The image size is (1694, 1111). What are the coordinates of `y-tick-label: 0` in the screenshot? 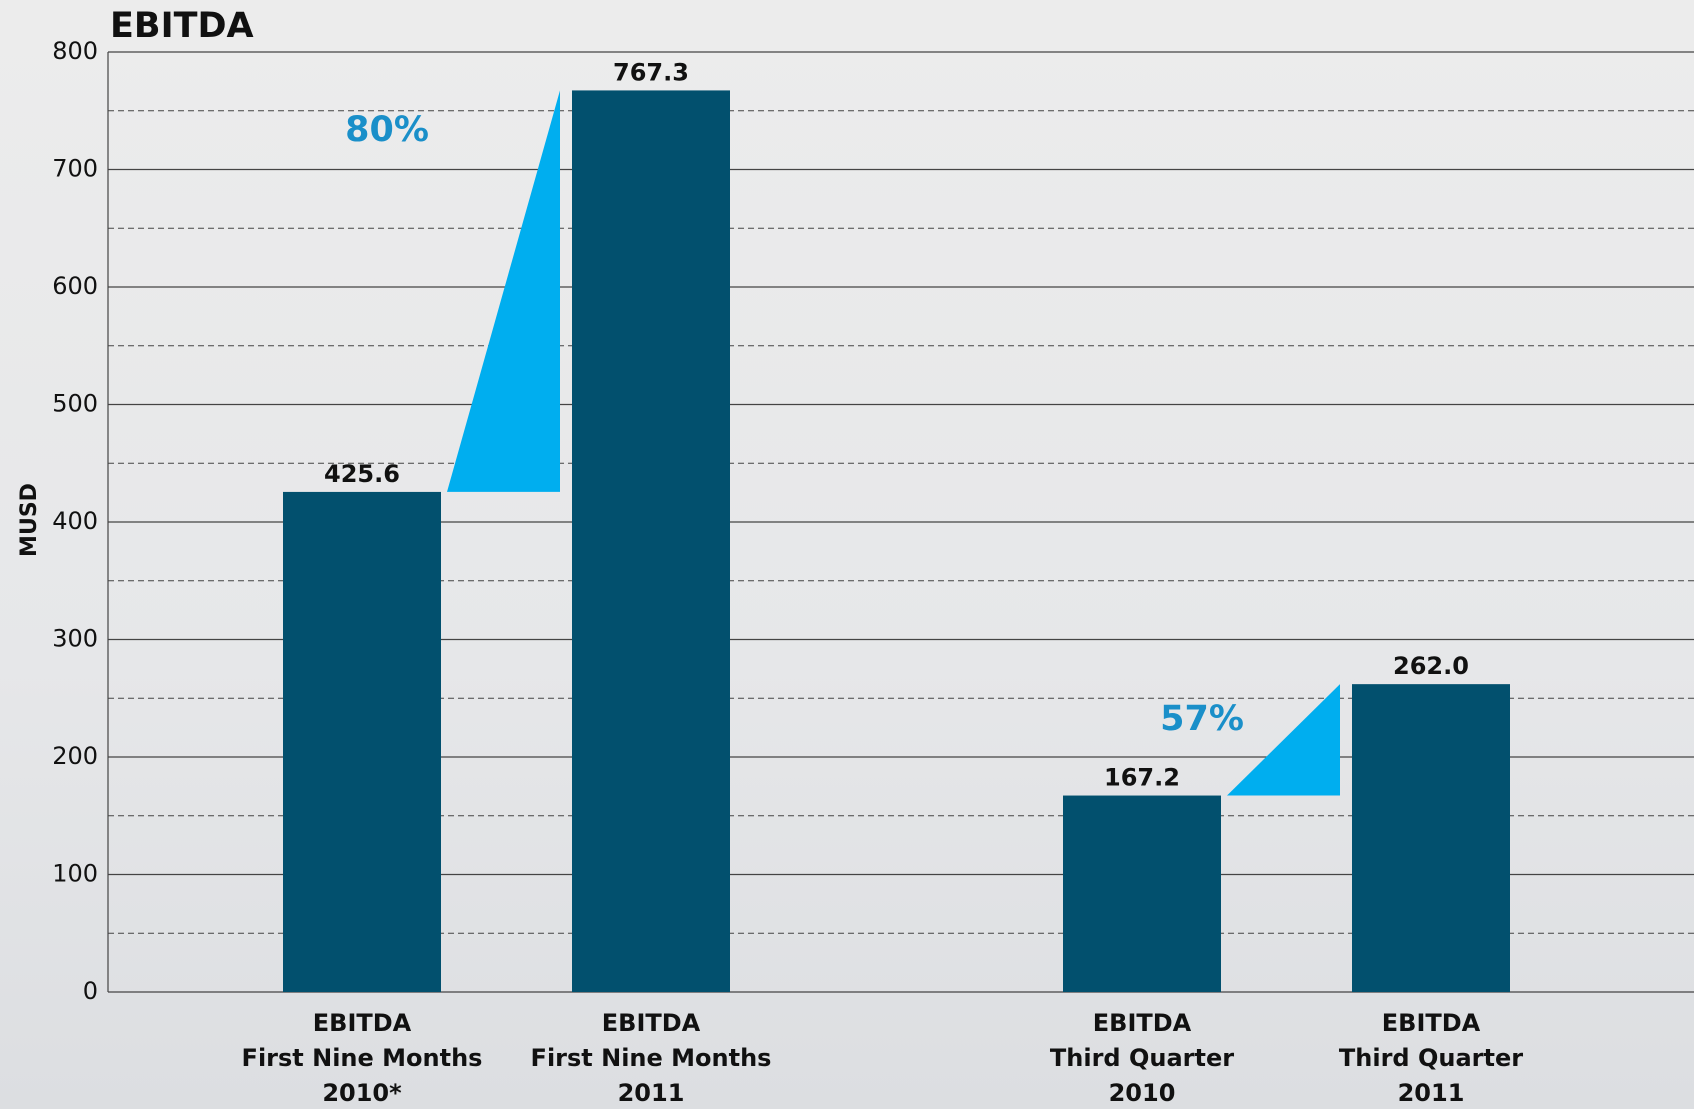 It's located at (90, 991).